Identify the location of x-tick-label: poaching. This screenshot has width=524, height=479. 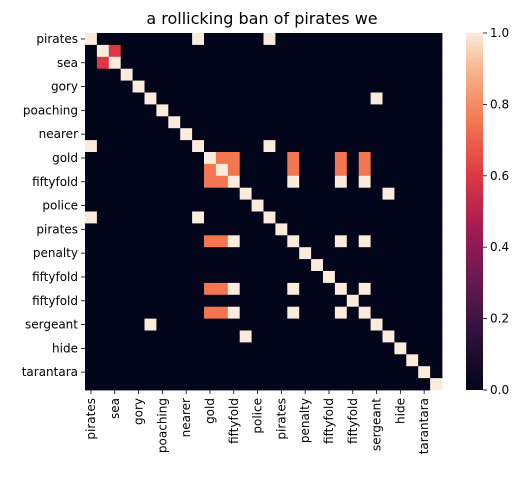
(162, 425).